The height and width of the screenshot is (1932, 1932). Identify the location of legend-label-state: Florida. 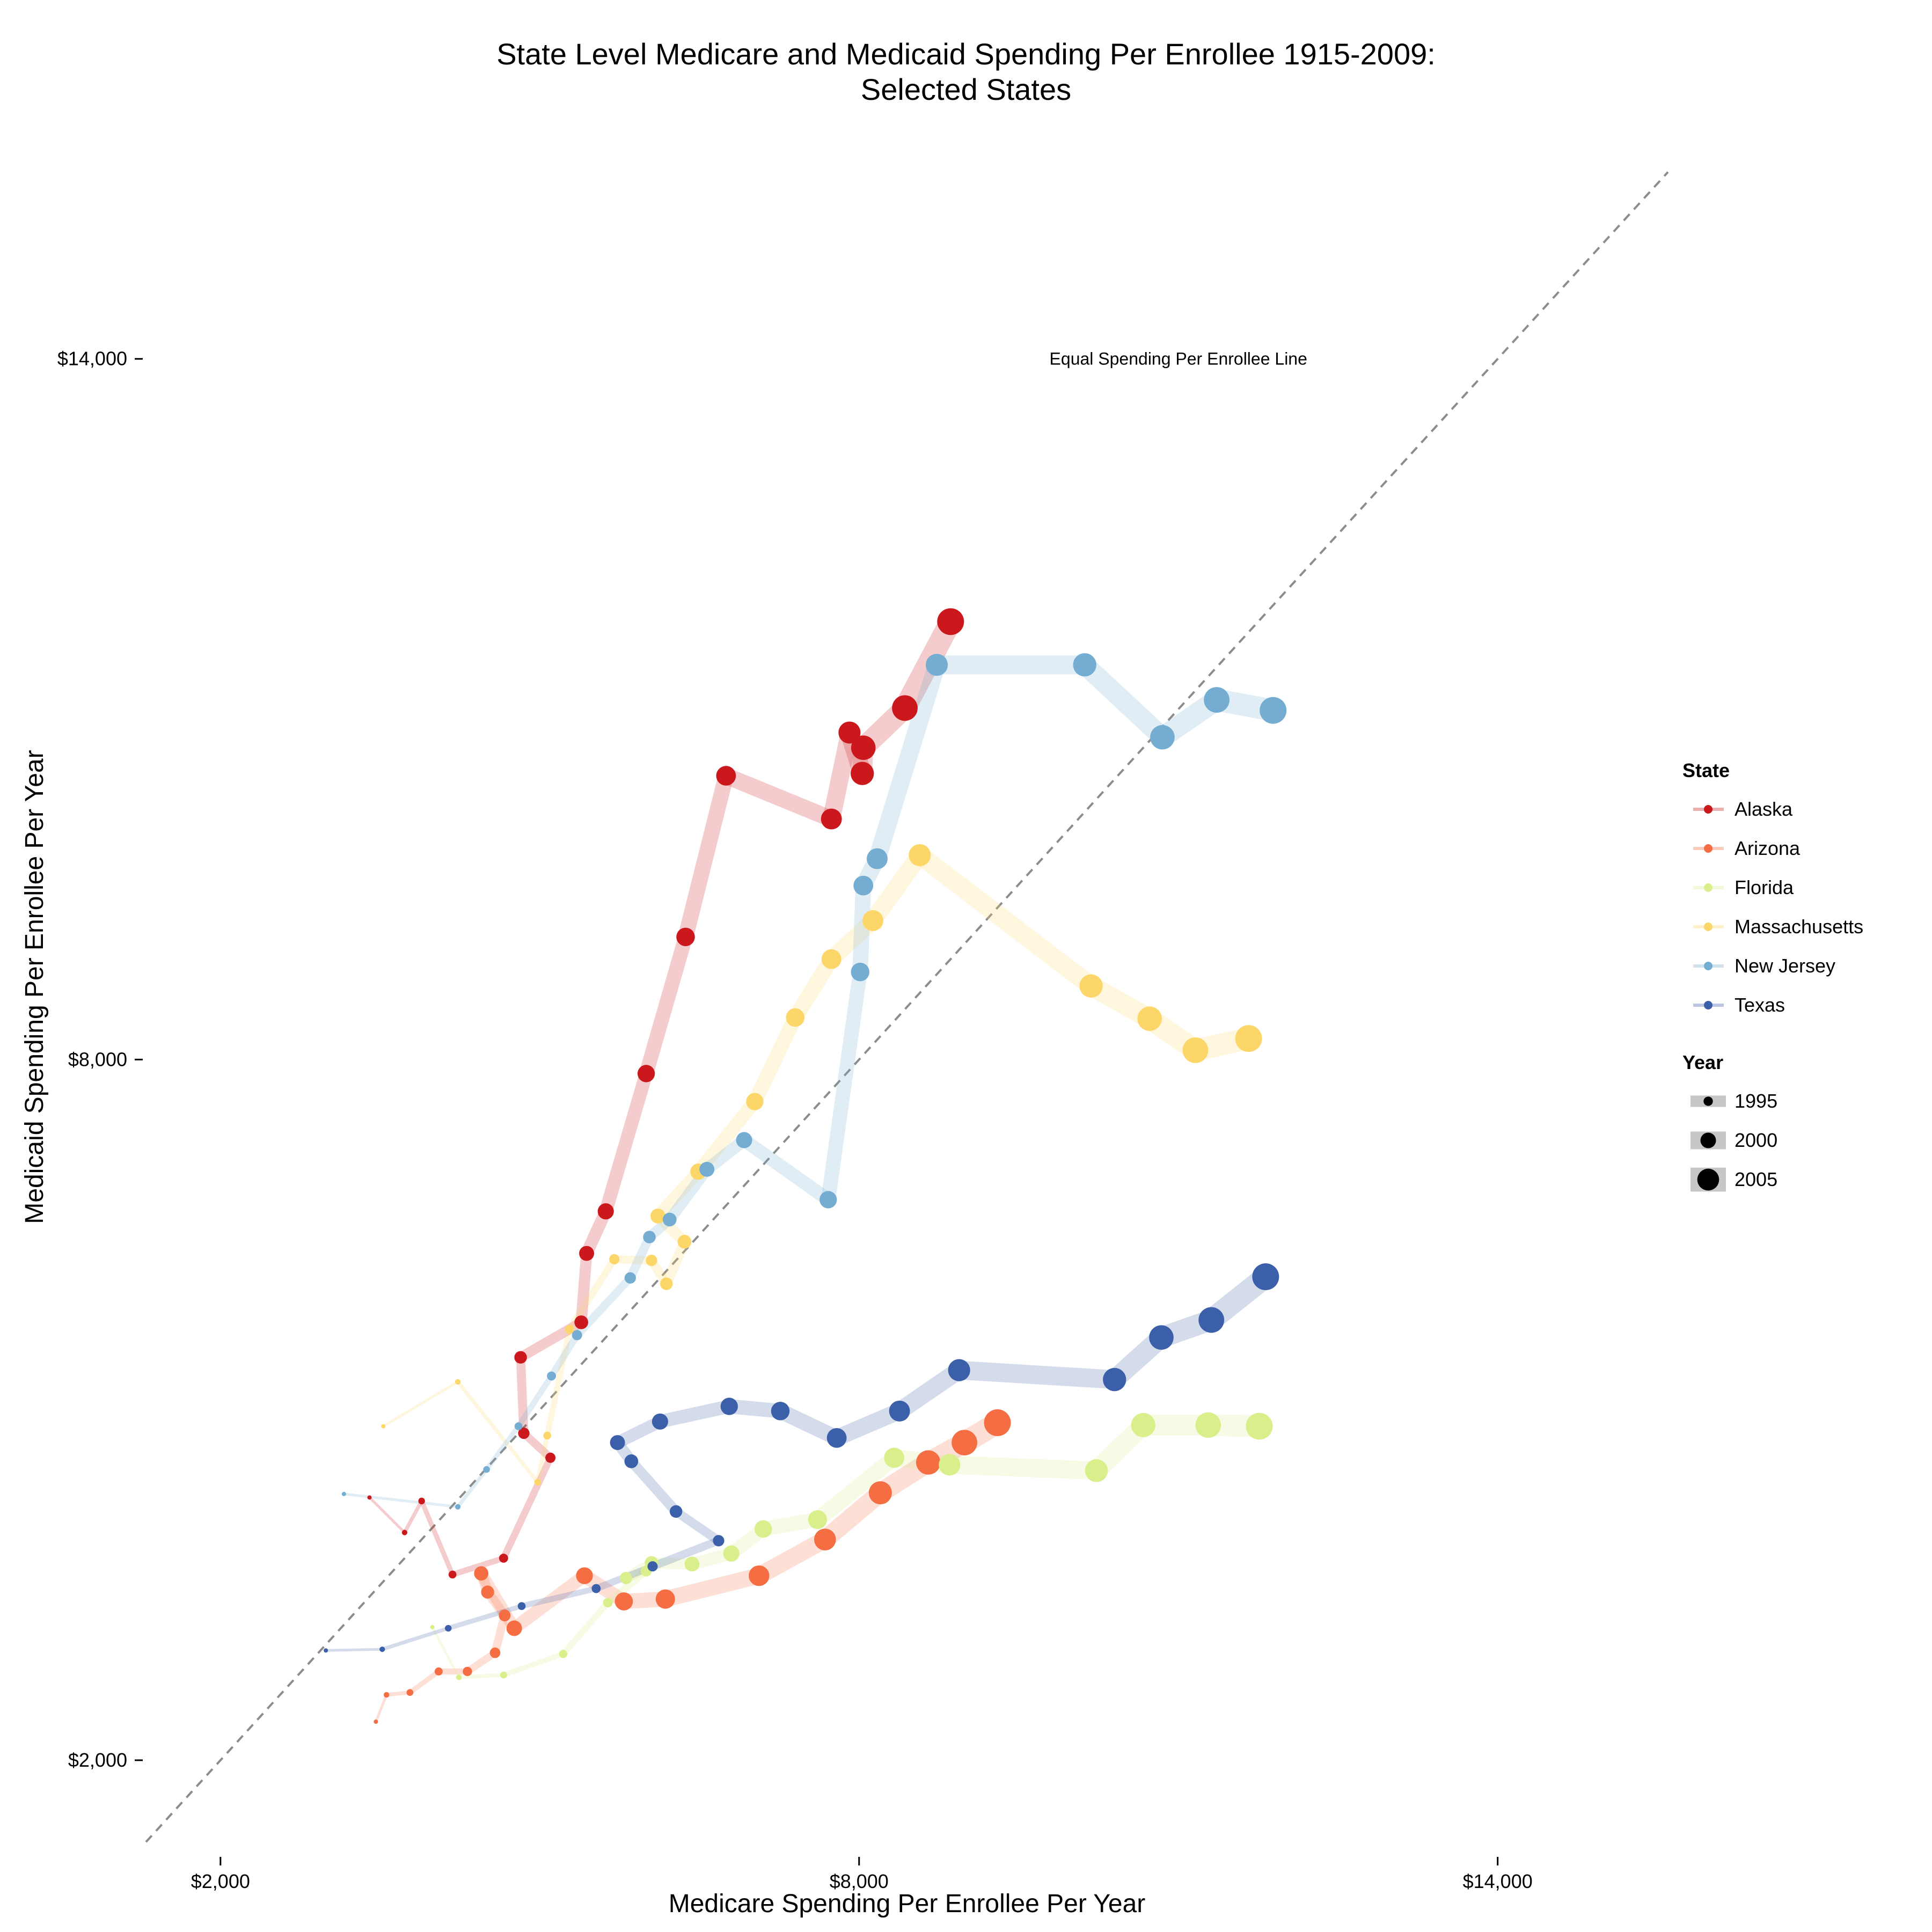
(1764, 887).